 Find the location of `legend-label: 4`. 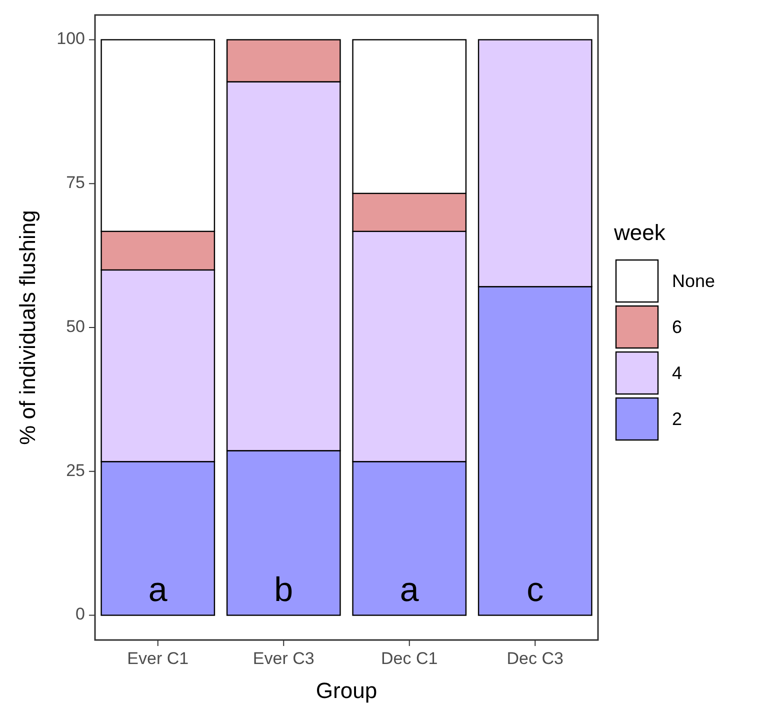

legend-label: 4 is located at coordinates (677, 372).